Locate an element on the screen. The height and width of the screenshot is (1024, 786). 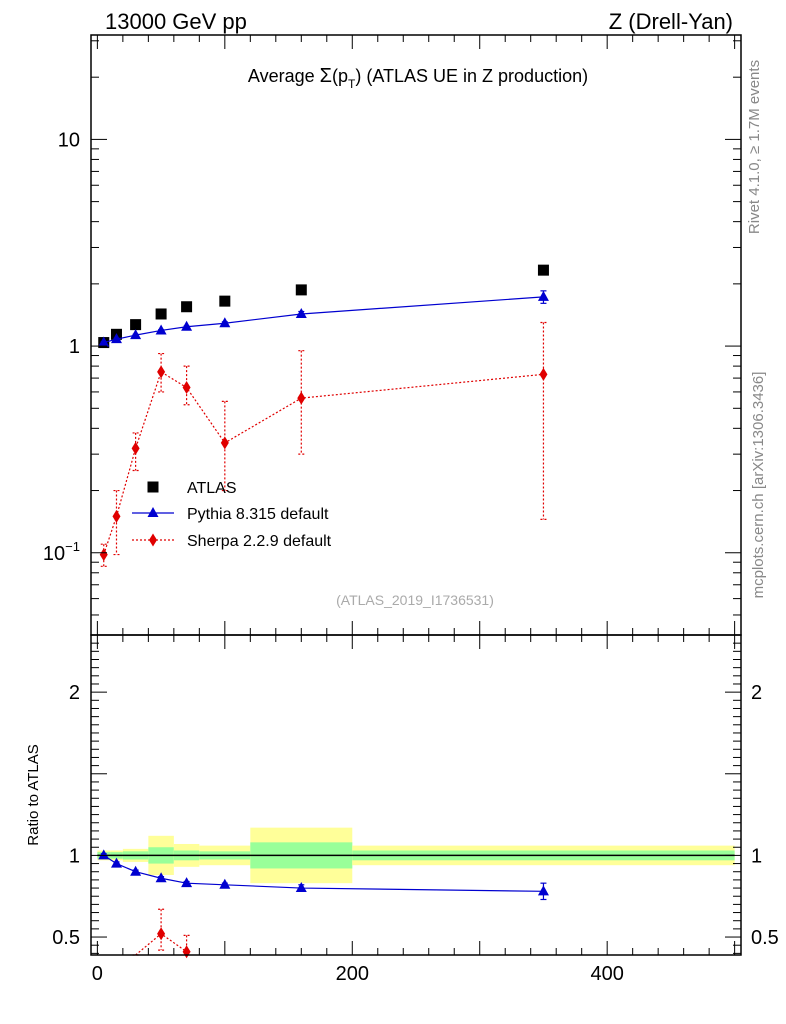
sherpa-line is located at coordinates (323, 462).